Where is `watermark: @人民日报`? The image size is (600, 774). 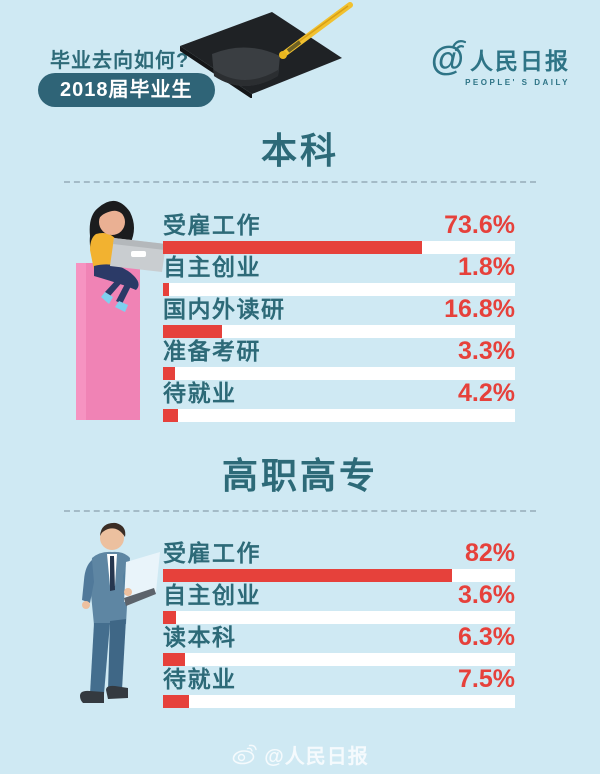
watermark: @人民日报 is located at coordinates (300, 754).